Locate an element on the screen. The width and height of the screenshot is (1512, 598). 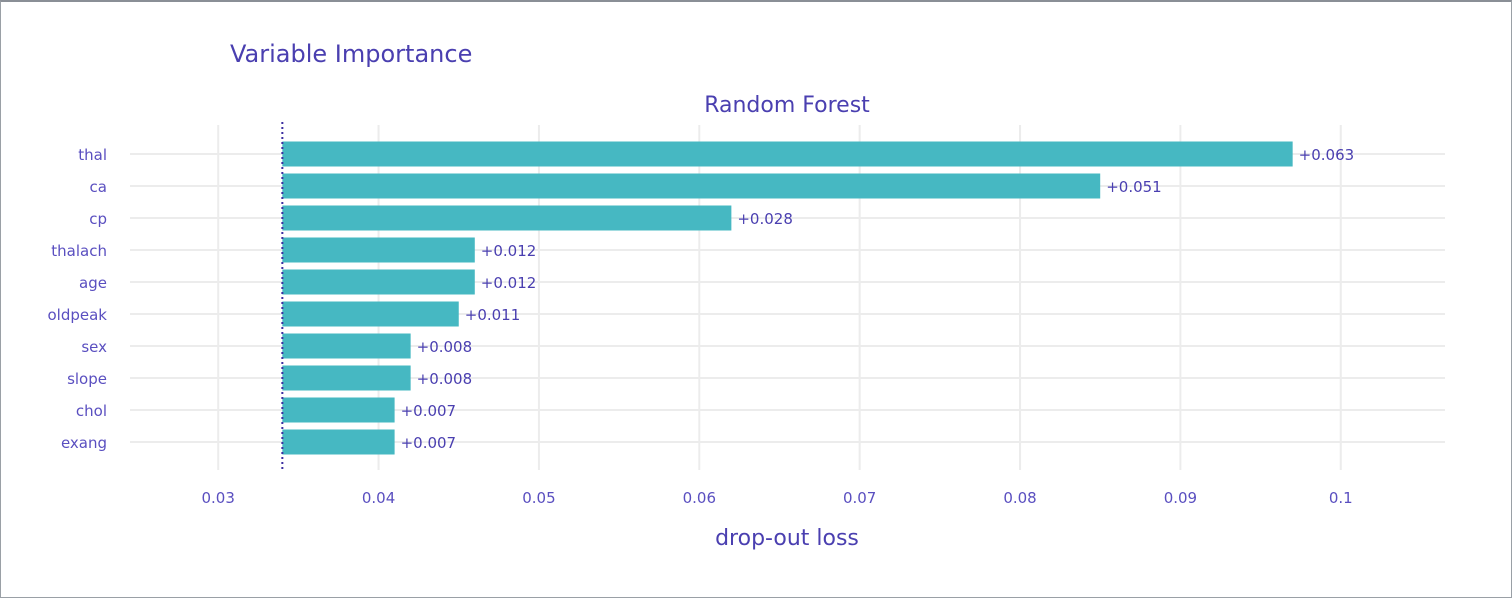
chart-title: Variable Importance is located at coordinates (351, 54).